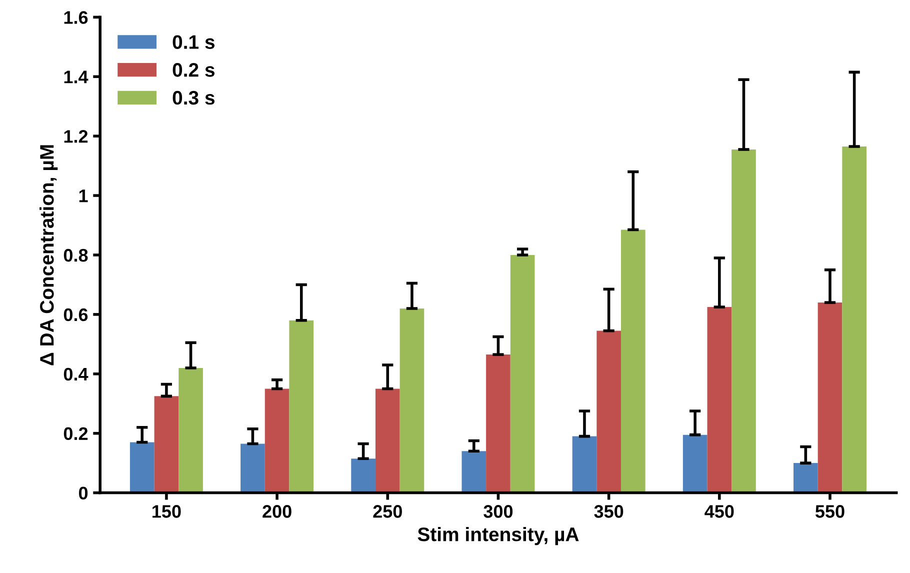 The width and height of the screenshot is (910, 573). I want to click on x-axis-title: Stim intensity, µA, so click(498, 536).